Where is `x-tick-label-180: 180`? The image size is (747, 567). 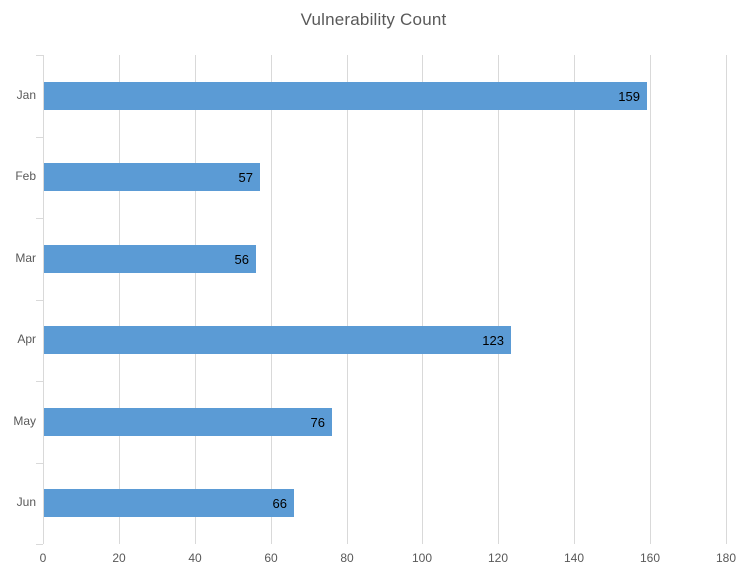
x-tick-label-180: 180 is located at coordinates (726, 558).